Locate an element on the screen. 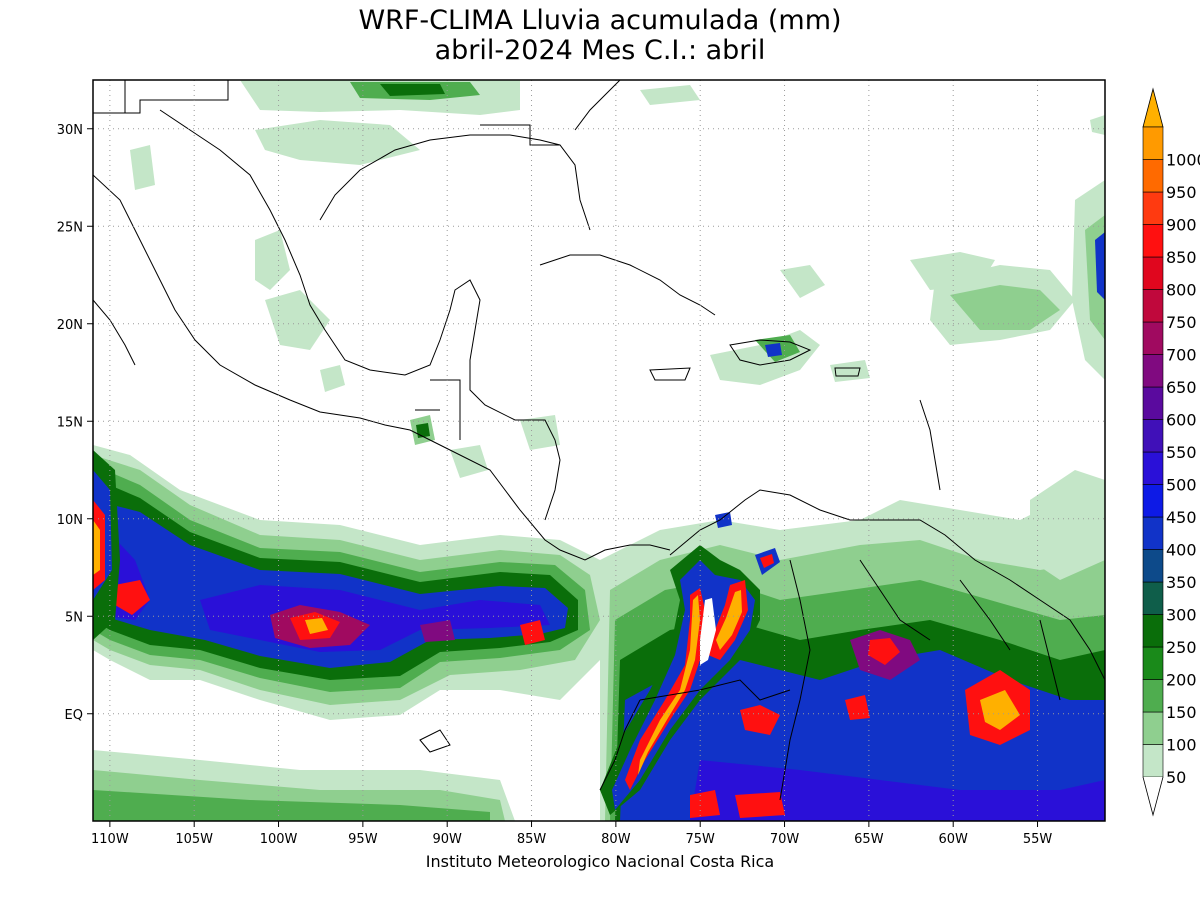  x-tick-label: 105W is located at coordinates (194, 839).